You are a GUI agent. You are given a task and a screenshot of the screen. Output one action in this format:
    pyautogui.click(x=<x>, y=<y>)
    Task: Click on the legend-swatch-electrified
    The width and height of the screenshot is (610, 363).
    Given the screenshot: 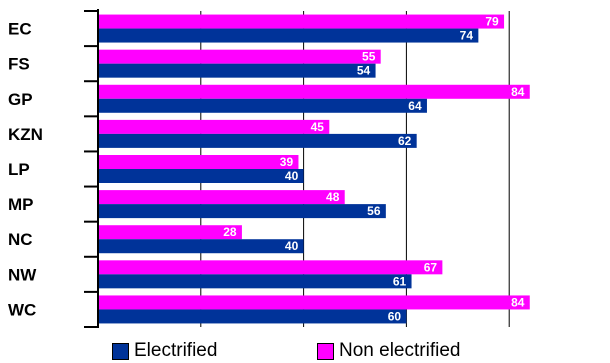 What is the action you would take?
    pyautogui.click(x=120, y=351)
    